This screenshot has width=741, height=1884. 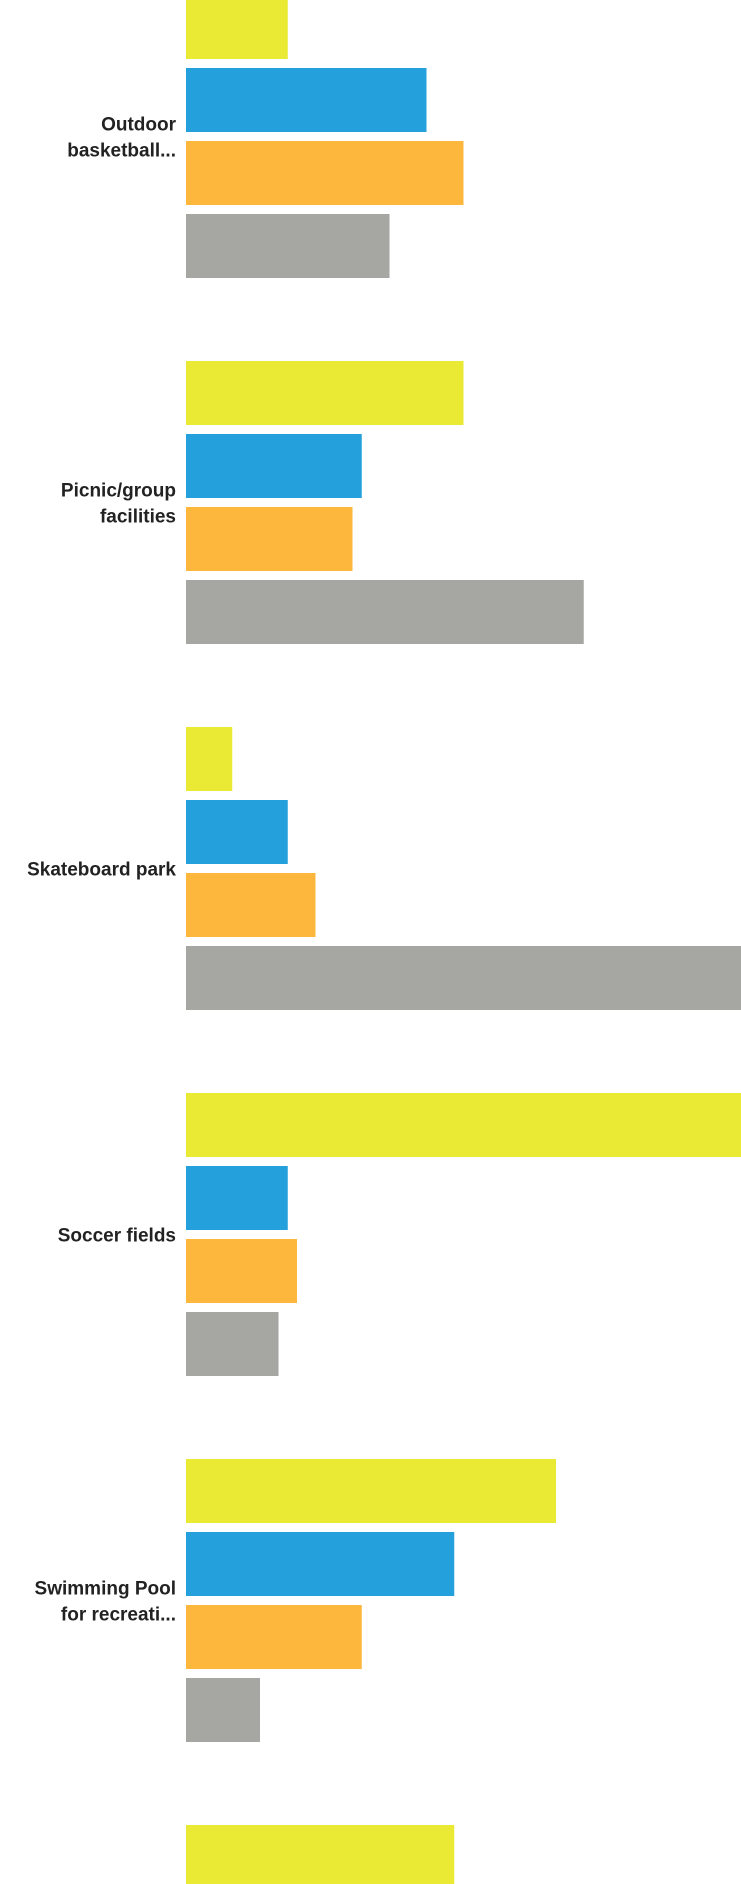 I want to click on category-label: Soccer fields, so click(x=117, y=1236).